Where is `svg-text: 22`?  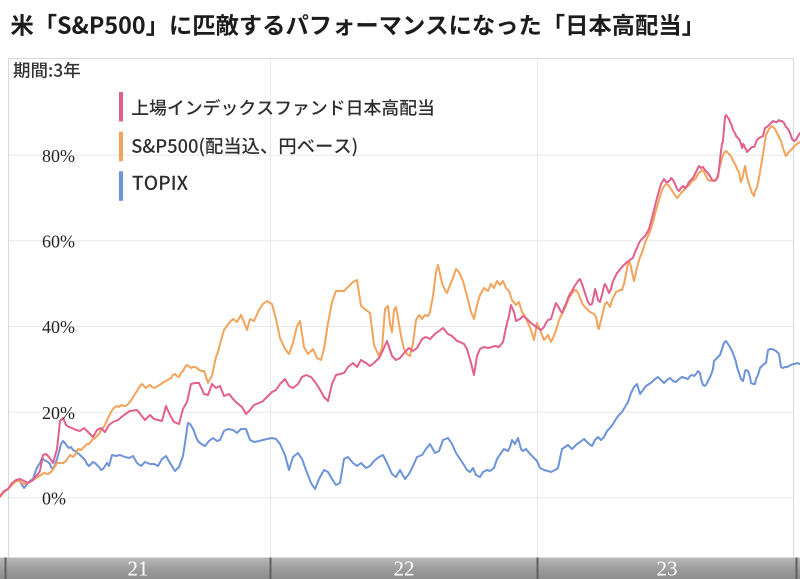 svg-text: 22 is located at coordinates (404, 568).